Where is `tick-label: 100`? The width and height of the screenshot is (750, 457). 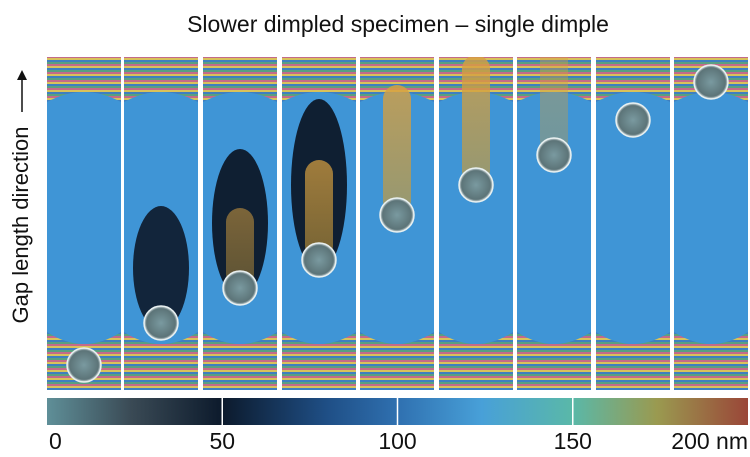 tick-label: 100 is located at coordinates (397, 441).